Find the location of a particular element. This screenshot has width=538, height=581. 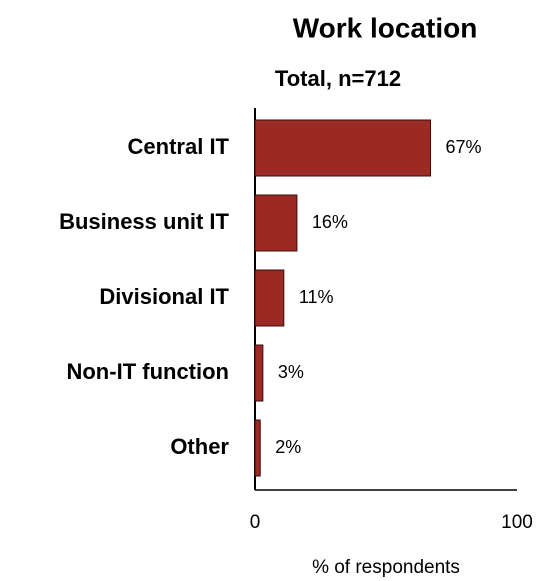

x-tick-label: 0 is located at coordinates (255, 522).